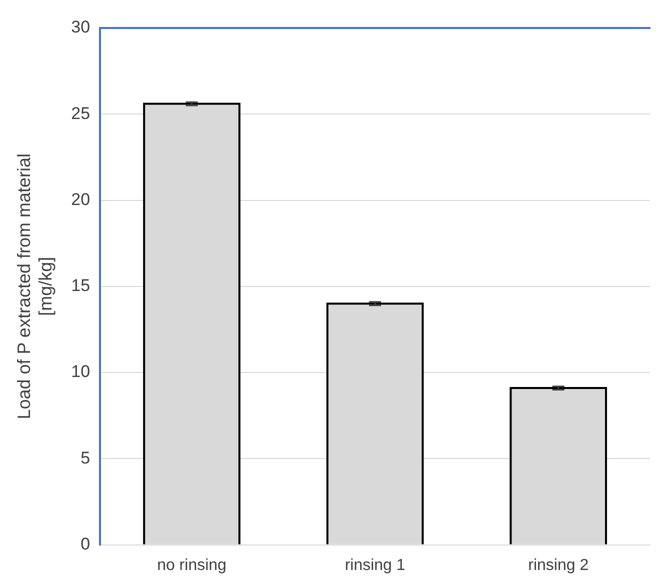  Describe the element at coordinates (35, 286) in the screenshot. I see `y-axis-title: Load of P extracted from material [mg/kg]` at that location.